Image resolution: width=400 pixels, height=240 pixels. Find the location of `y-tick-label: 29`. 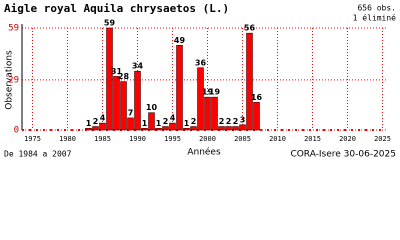

y-tick-label: 29 is located at coordinates (13, 80).